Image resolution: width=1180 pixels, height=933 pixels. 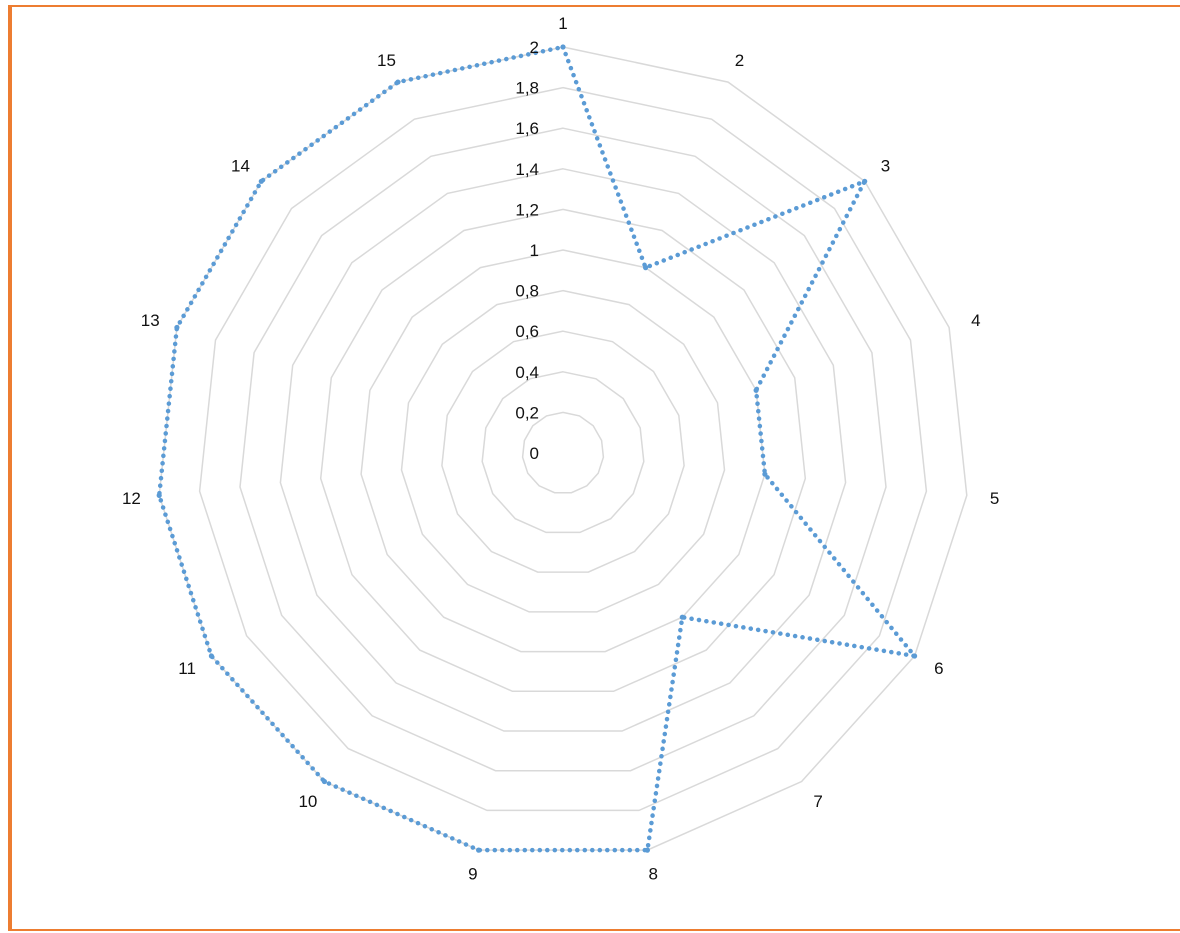 I want to click on radial-tick-label: 1,4, so click(x=527, y=169).